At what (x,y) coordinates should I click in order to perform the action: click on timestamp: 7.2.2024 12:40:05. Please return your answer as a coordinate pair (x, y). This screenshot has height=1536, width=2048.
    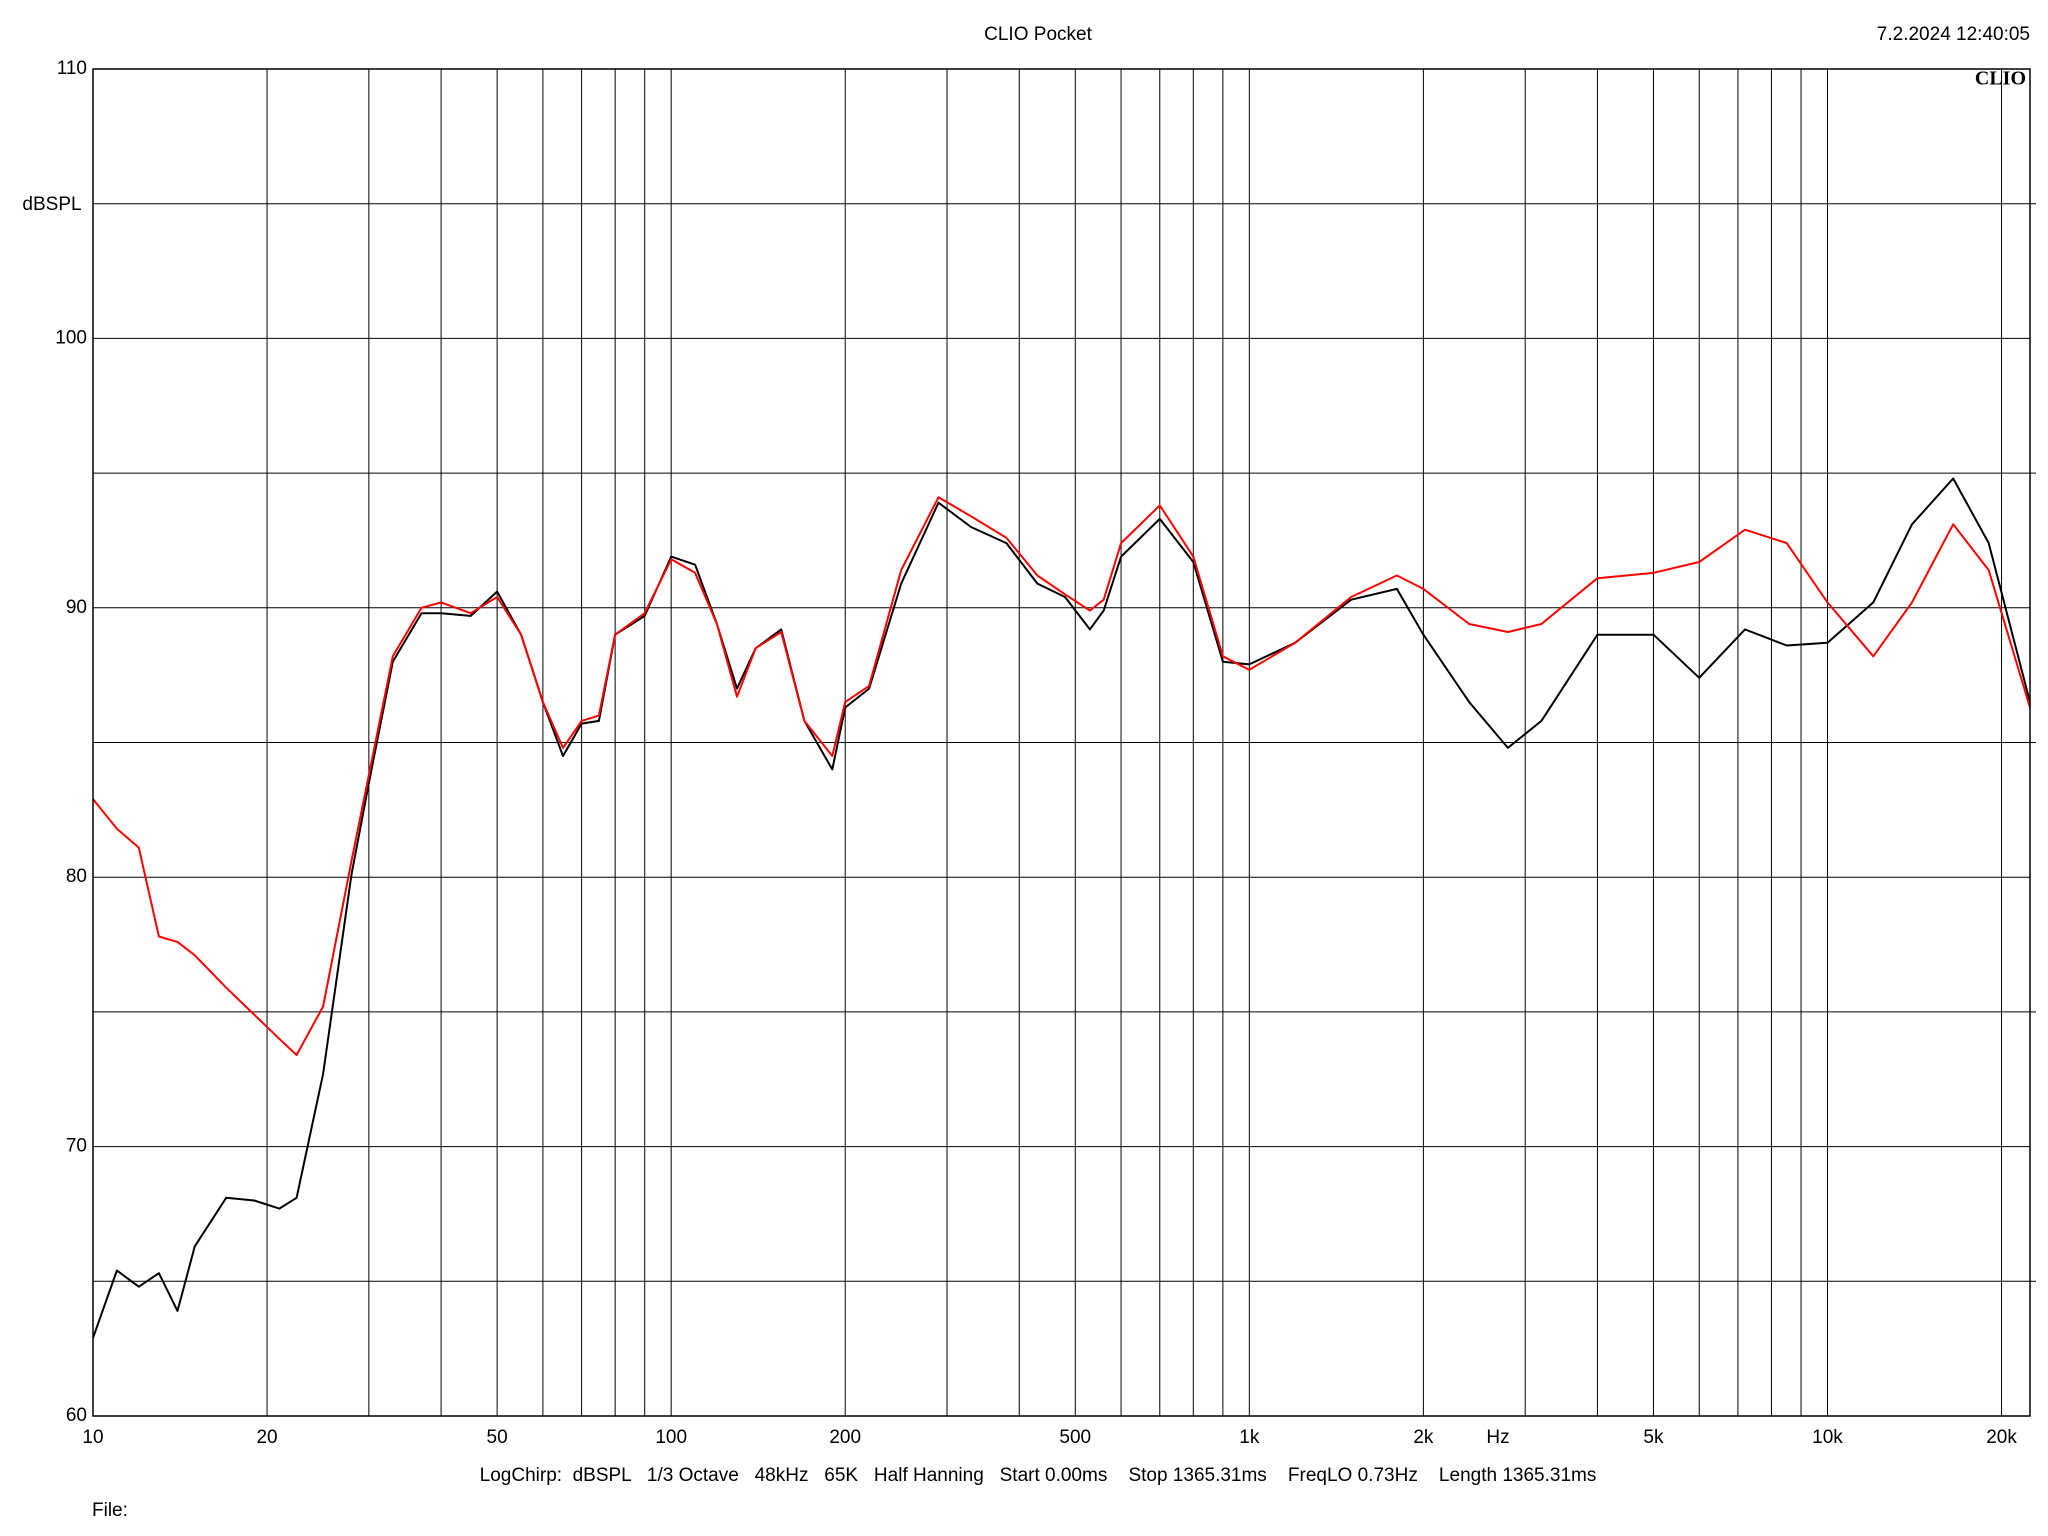
    Looking at the image, I should click on (1953, 34).